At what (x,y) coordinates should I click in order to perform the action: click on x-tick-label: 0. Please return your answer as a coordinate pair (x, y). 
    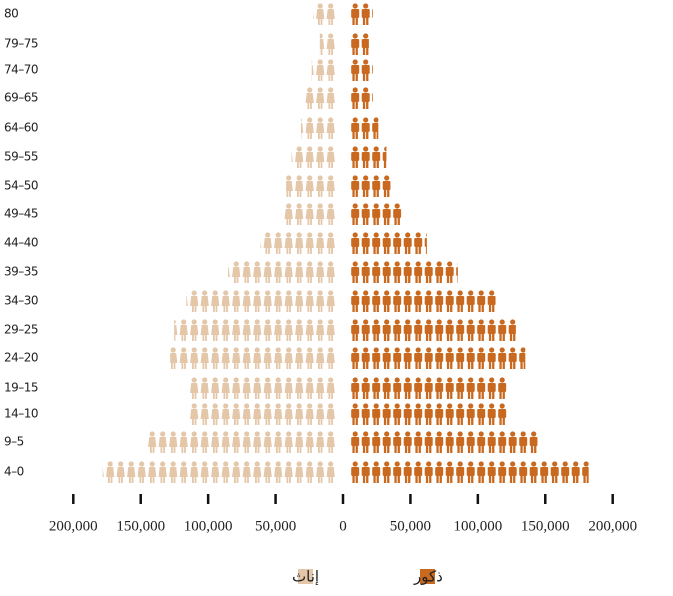
    Looking at the image, I should click on (343, 526).